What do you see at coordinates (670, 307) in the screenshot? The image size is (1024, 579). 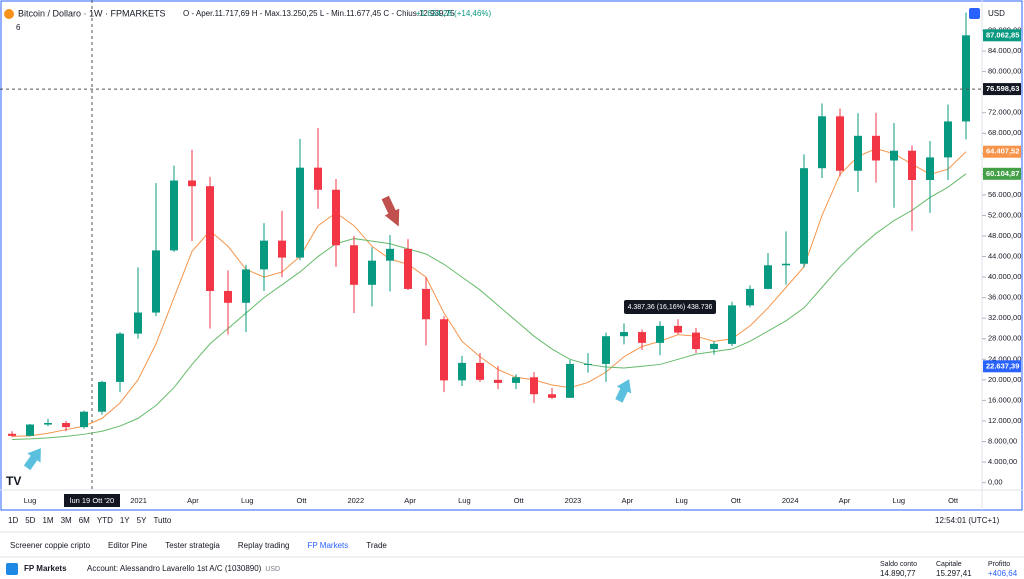 I see `tooltip-bg` at bounding box center [670, 307].